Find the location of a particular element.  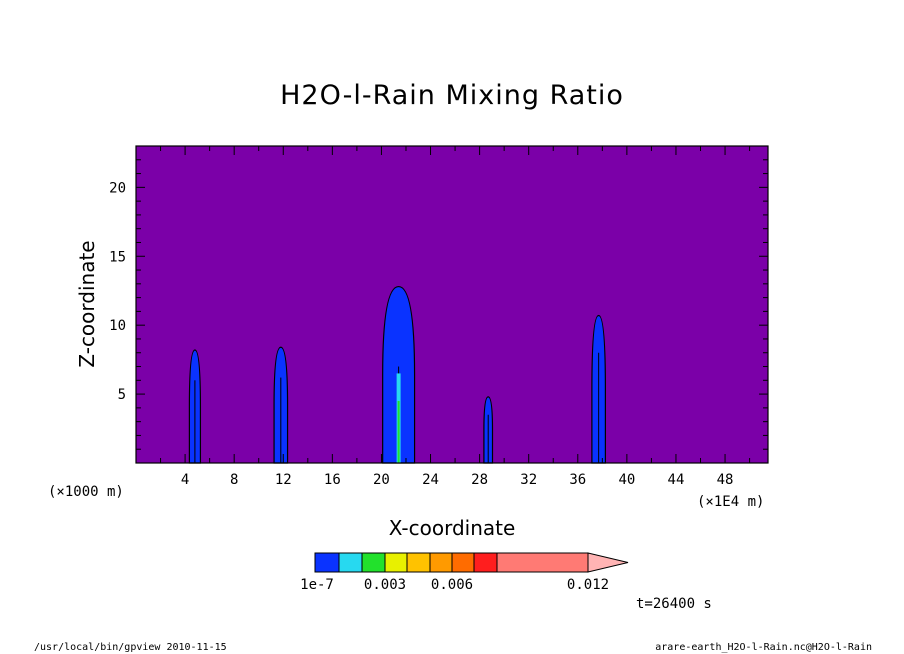

x-tick-label-20: 20 is located at coordinates (381, 480).